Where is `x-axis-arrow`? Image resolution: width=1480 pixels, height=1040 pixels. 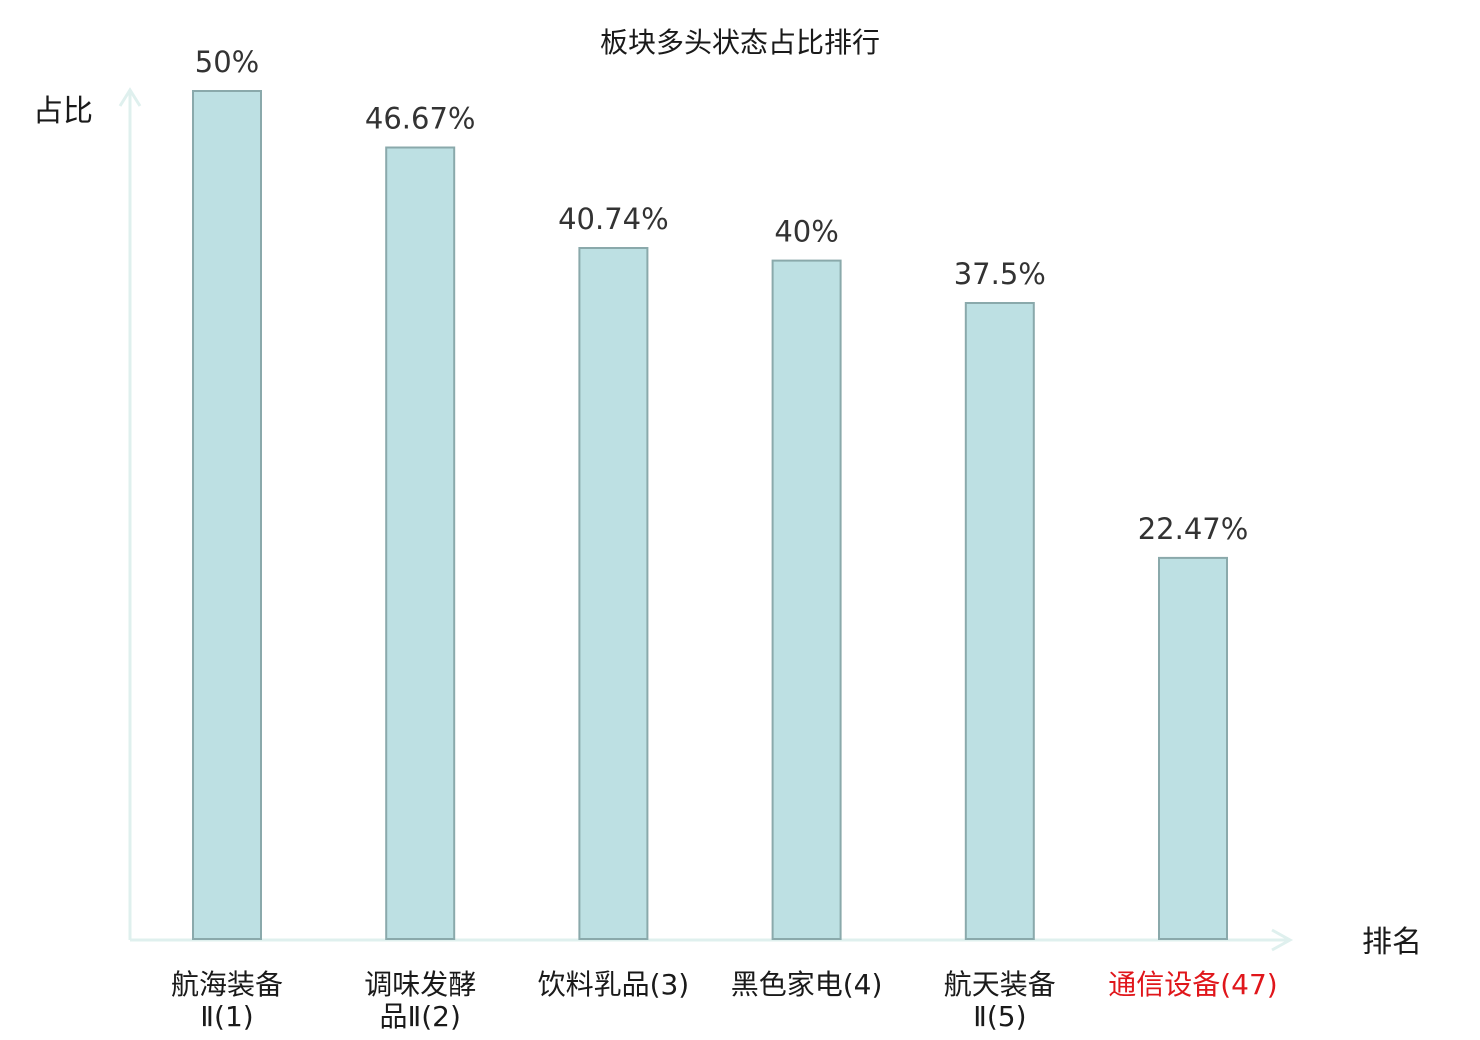 x-axis-arrow is located at coordinates (1282, 940).